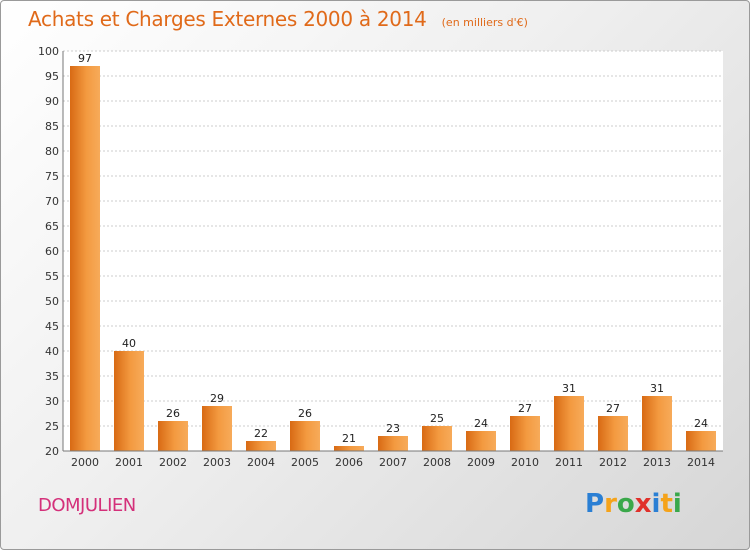 This screenshot has width=750, height=550. I want to click on data-label-2011: 31, so click(569, 388).